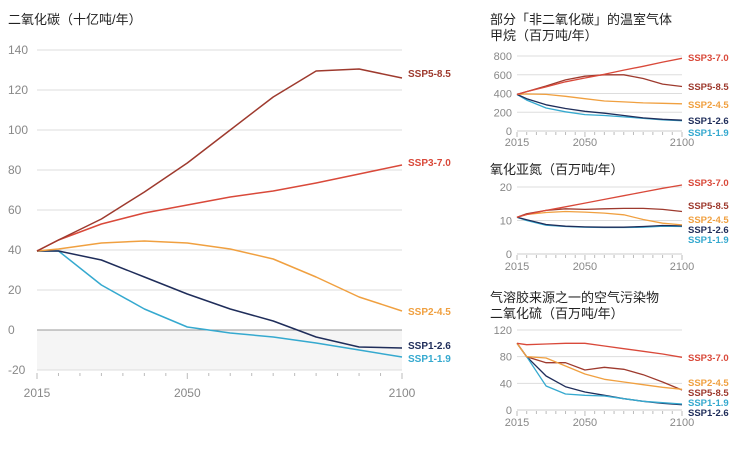 The width and height of the screenshot is (750, 450). I want to click on n2o-chart-title: 氧化亚氮（百万吨/年）, so click(557, 169).